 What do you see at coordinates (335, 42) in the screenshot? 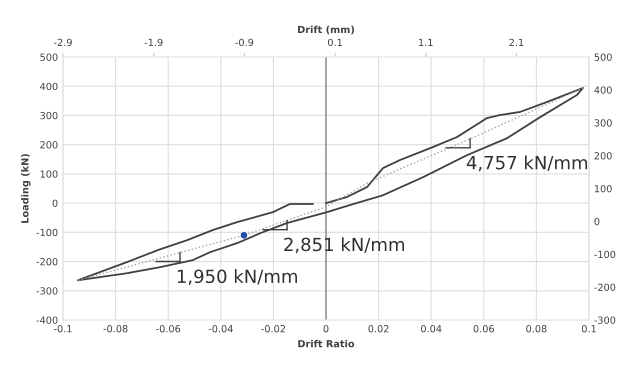
I see `x2-tick-label: 0.1` at bounding box center [335, 42].